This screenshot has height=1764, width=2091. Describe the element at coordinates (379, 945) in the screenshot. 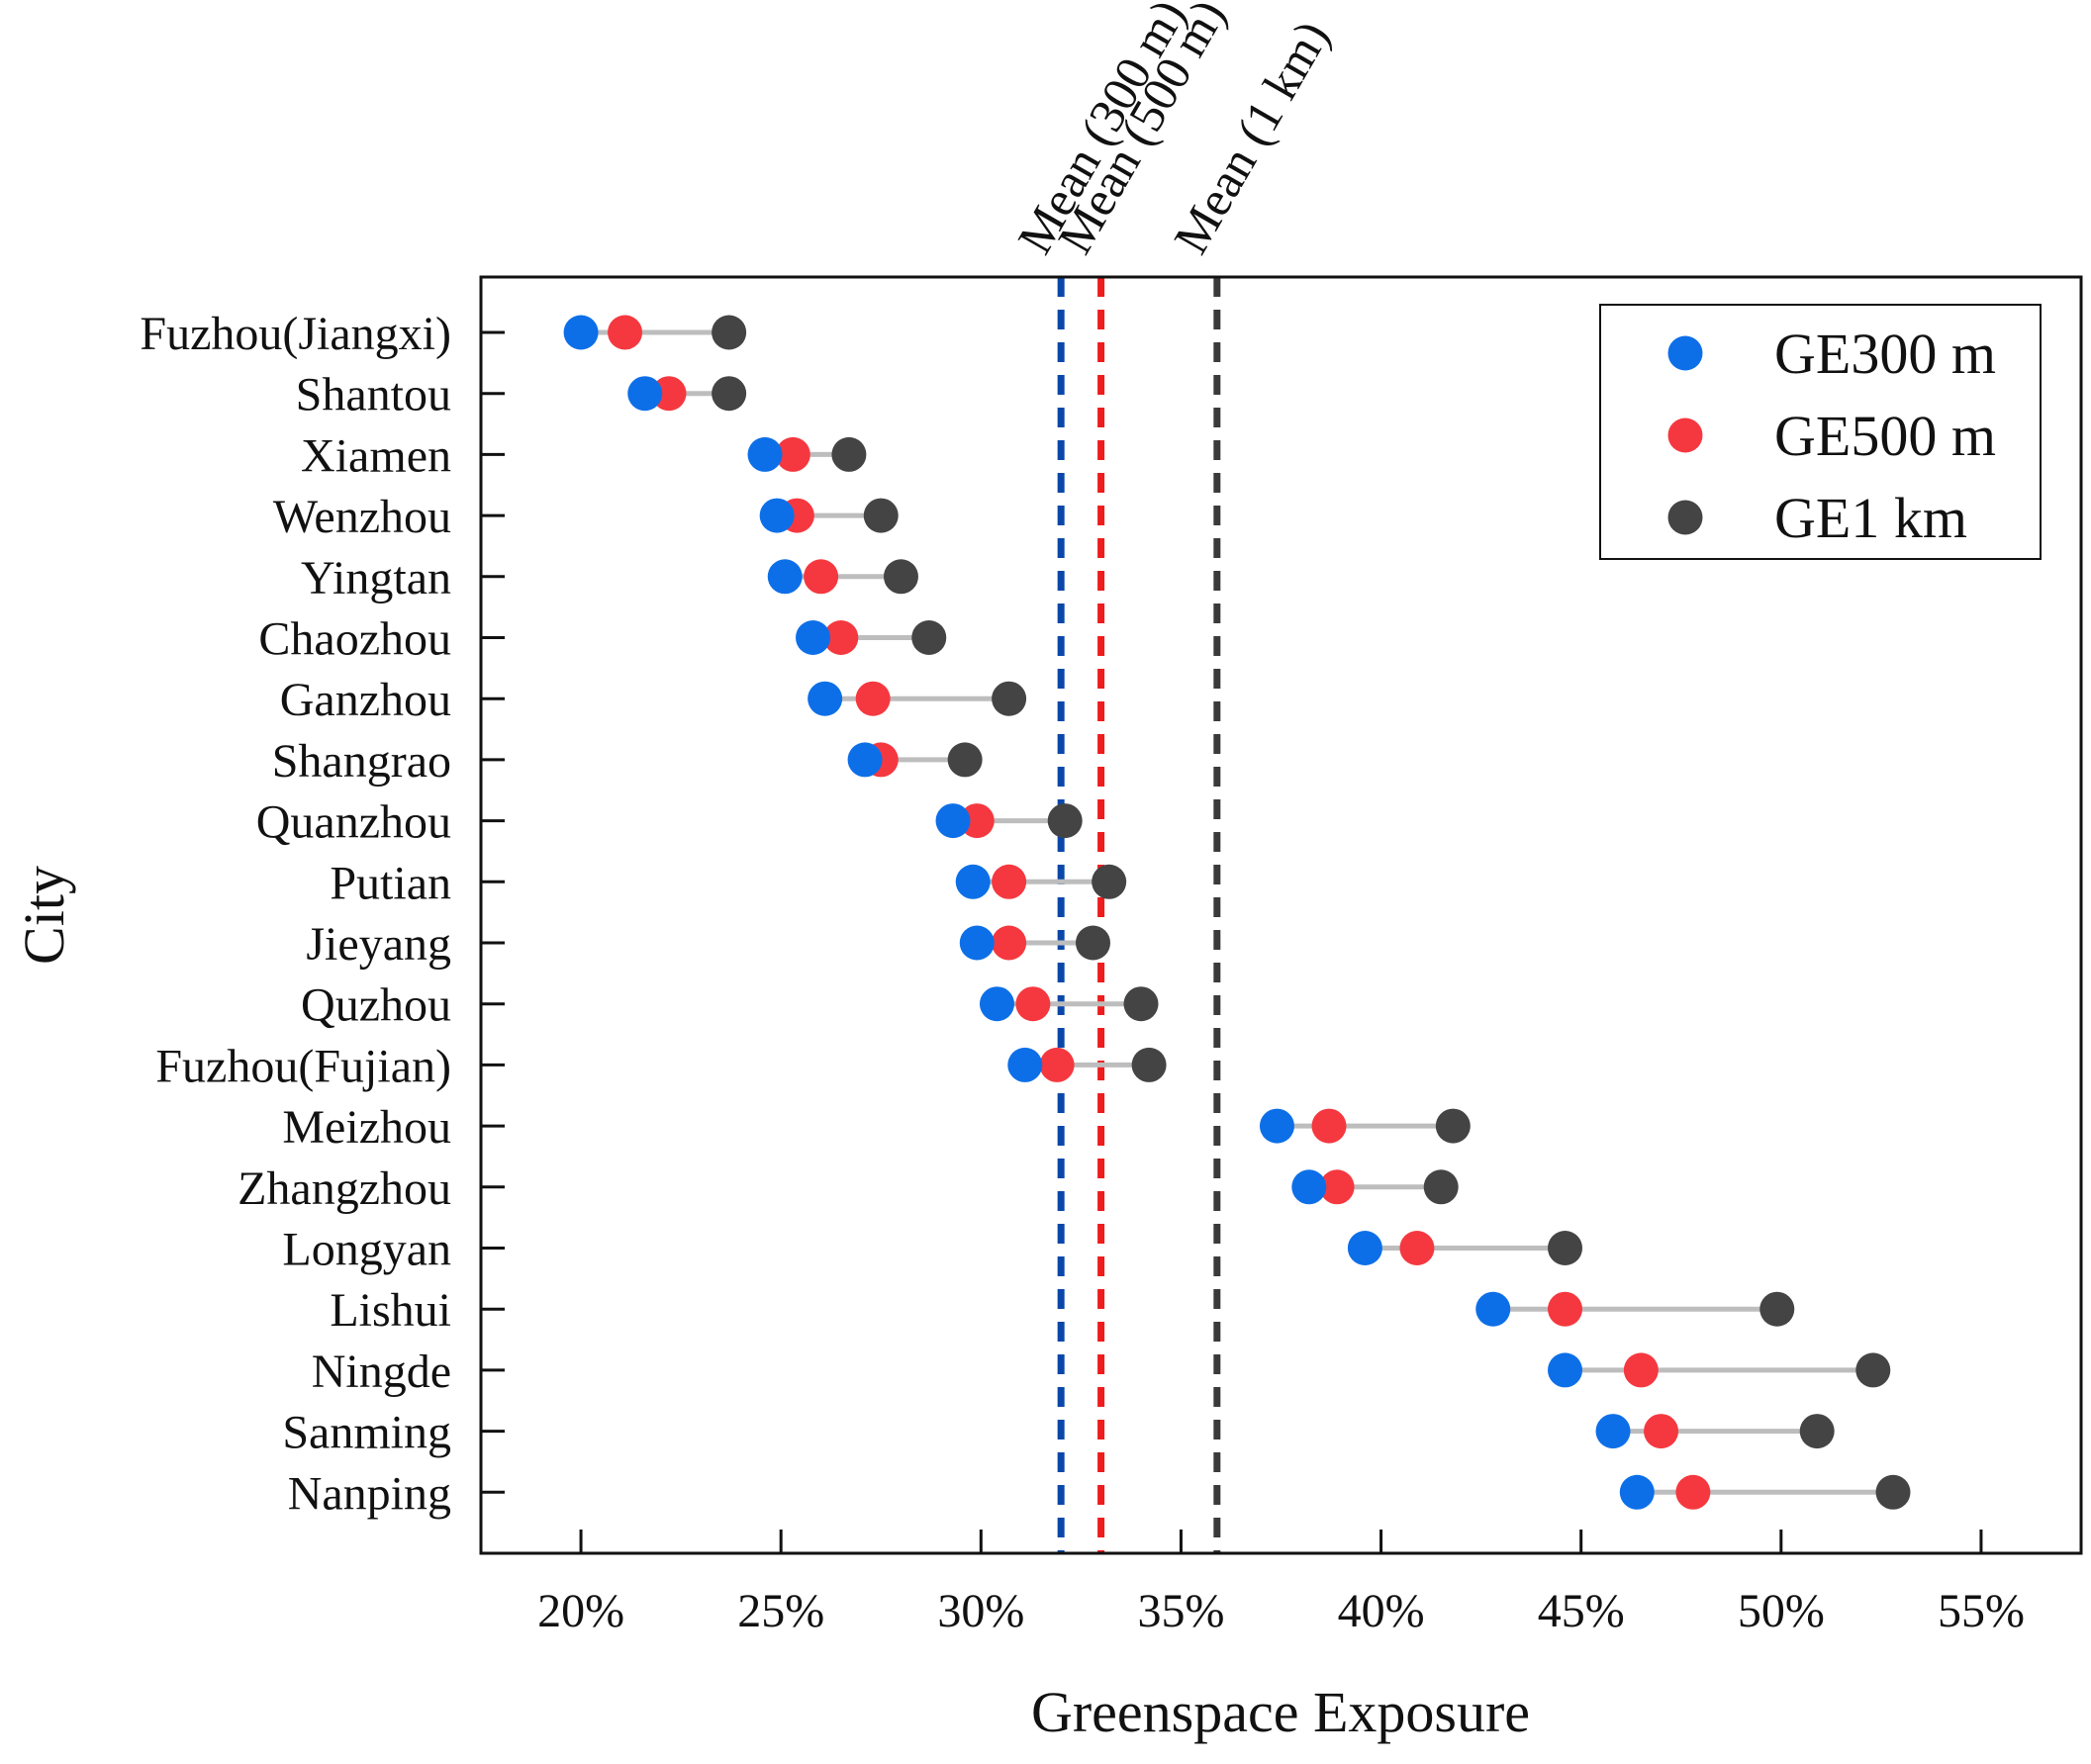

I see `y-tick-label: Jieyang` at that location.